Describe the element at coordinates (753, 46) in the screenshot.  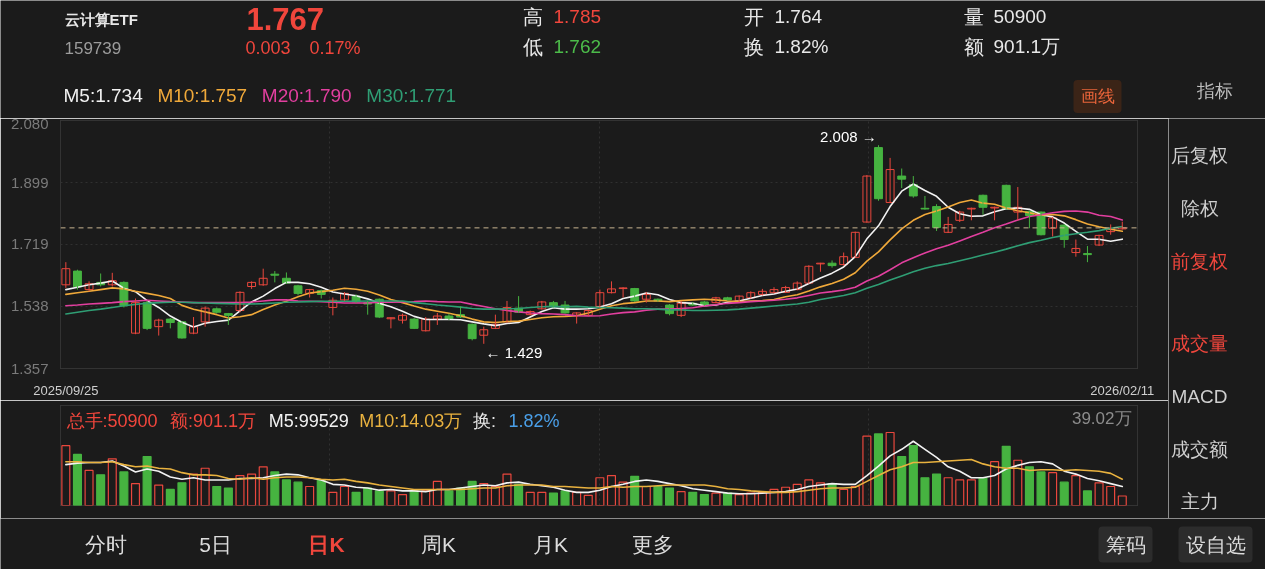
I see `text: 换` at that location.